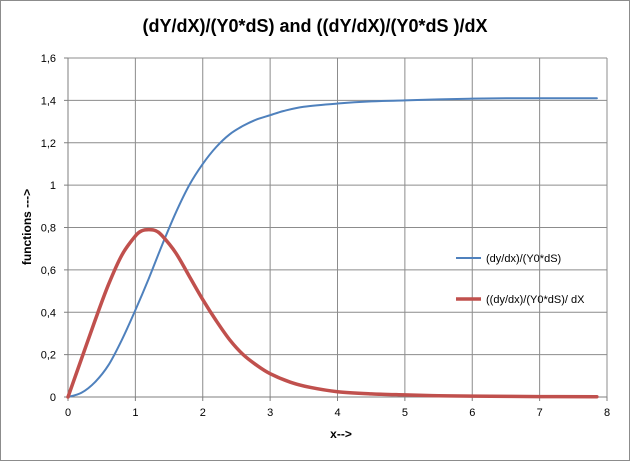 This screenshot has height=461, width=630. What do you see at coordinates (535, 300) in the screenshot?
I see `legend-label-2: ((dy/dx)/(Y0*dS)/ dX` at bounding box center [535, 300].